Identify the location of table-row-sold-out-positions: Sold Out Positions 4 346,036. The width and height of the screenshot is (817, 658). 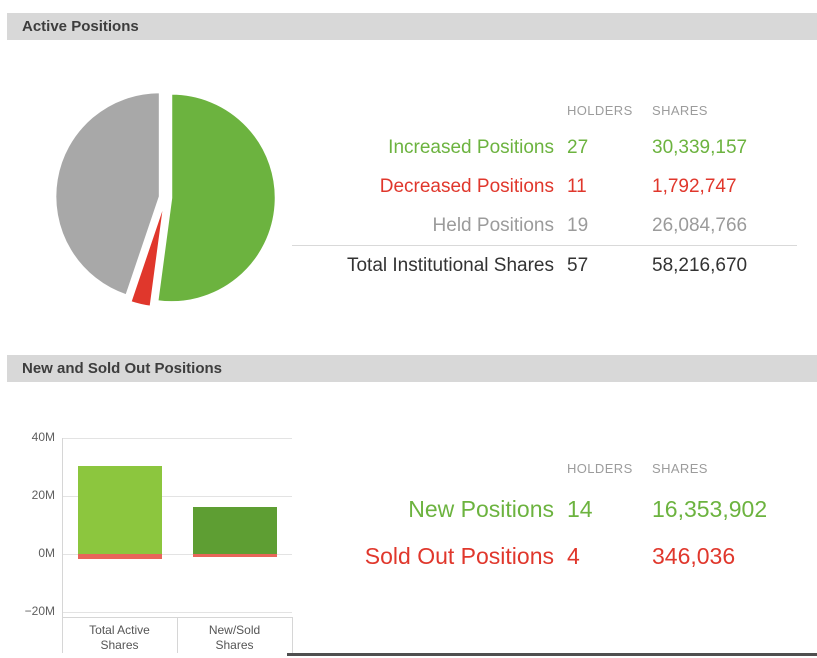
(544, 556).